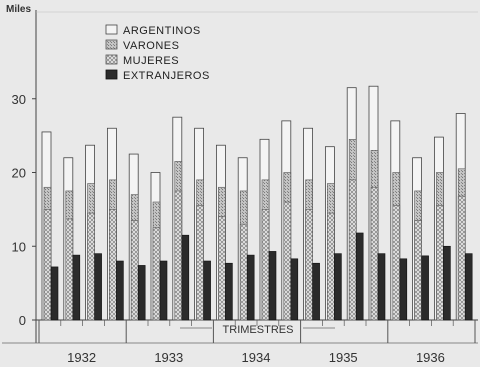  I want to click on year-label: 1932, so click(81, 357).